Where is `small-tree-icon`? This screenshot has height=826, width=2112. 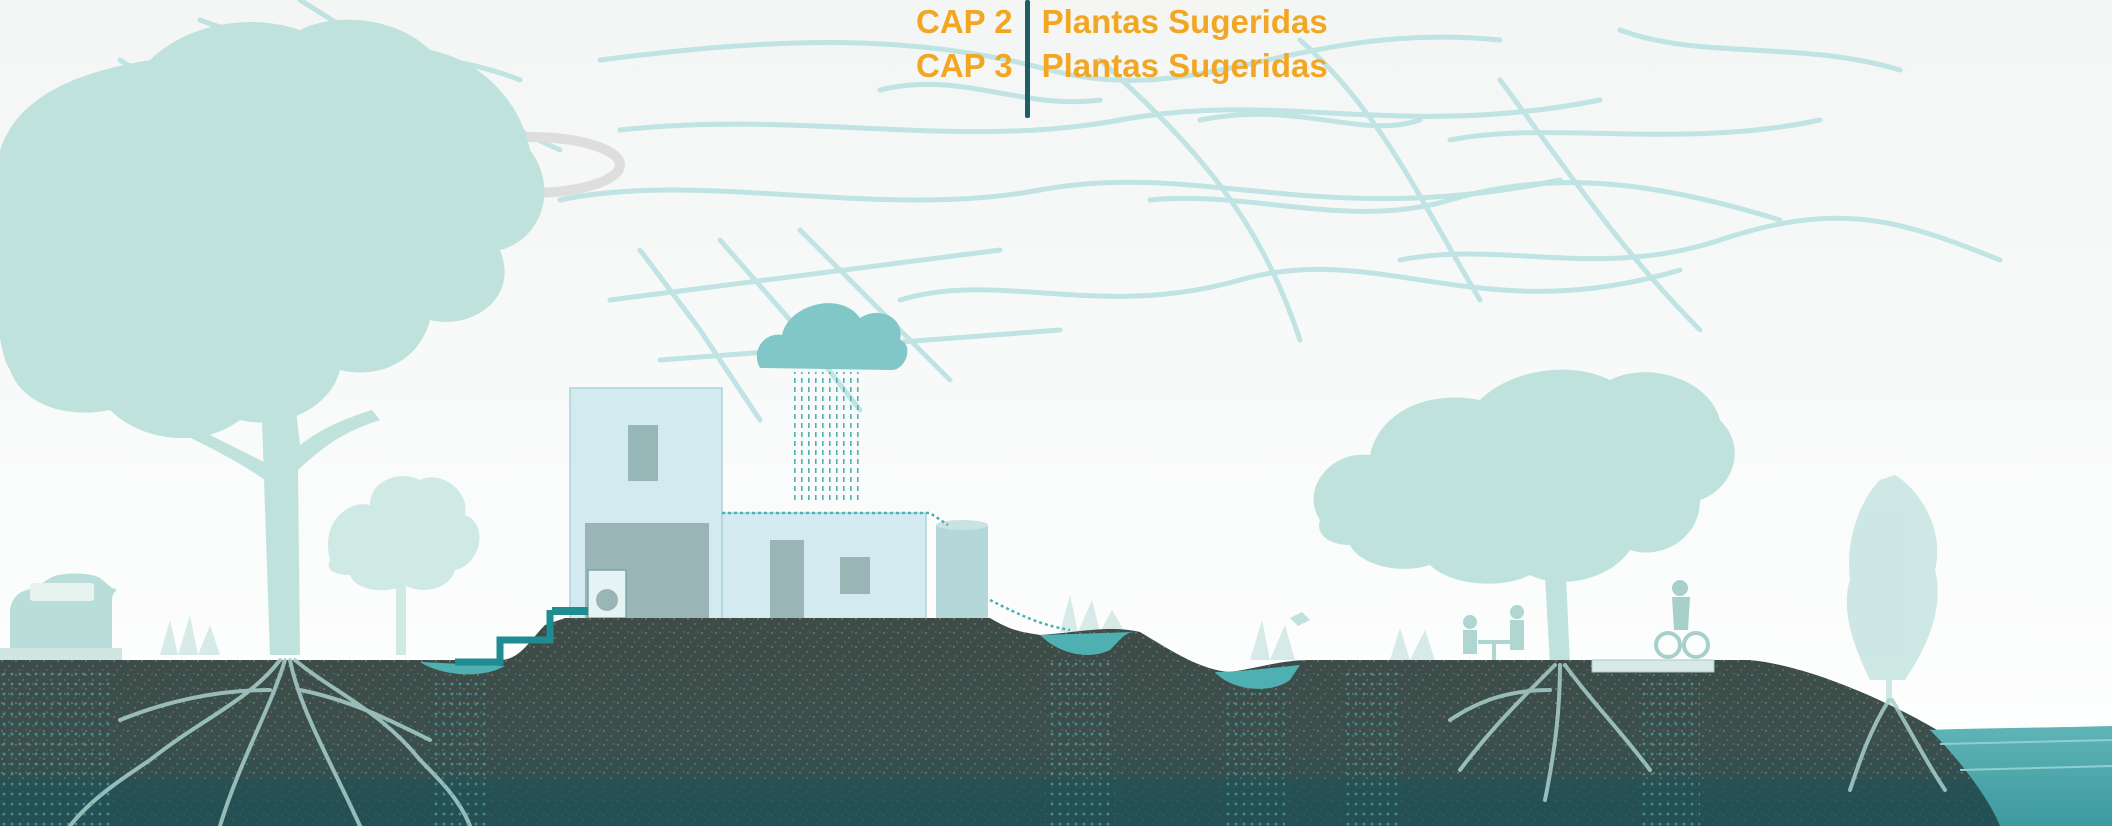 small-tree-icon is located at coordinates (404, 565).